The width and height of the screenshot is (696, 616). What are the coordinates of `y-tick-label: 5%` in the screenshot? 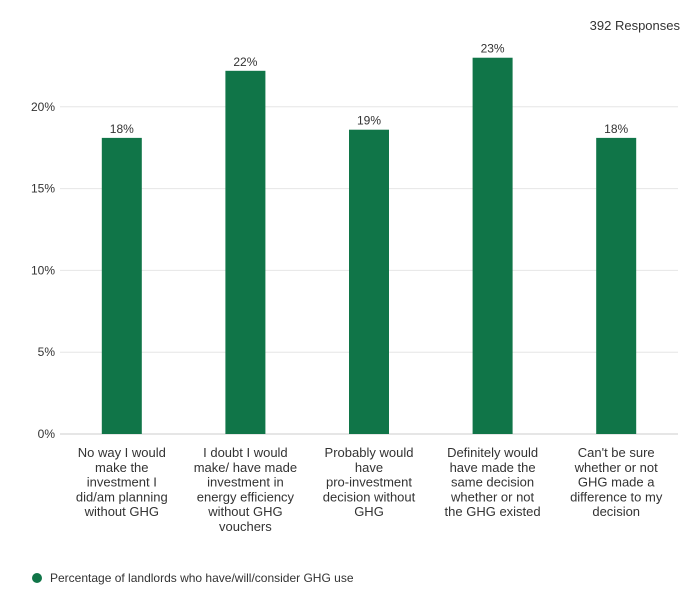 It's located at (47, 352).